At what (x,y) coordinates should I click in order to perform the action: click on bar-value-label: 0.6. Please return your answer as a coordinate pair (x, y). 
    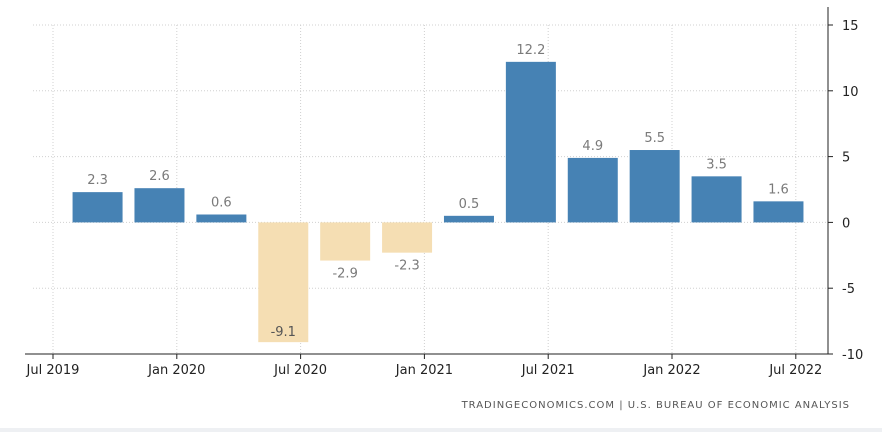
    Looking at the image, I should click on (221, 203).